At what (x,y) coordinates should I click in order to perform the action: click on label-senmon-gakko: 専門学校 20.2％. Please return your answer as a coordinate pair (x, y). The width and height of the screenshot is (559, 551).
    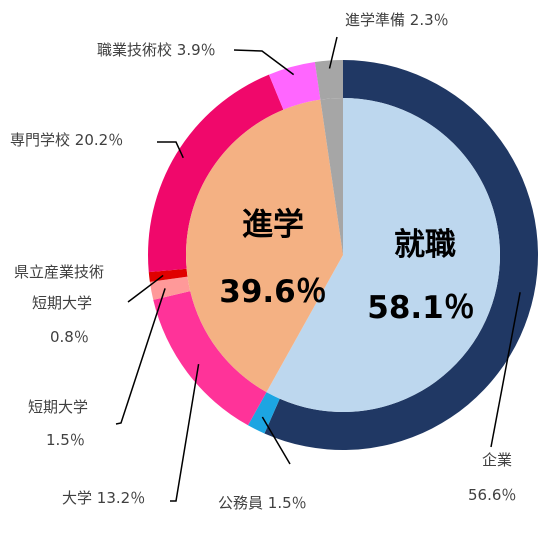
    Looking at the image, I should click on (66, 140).